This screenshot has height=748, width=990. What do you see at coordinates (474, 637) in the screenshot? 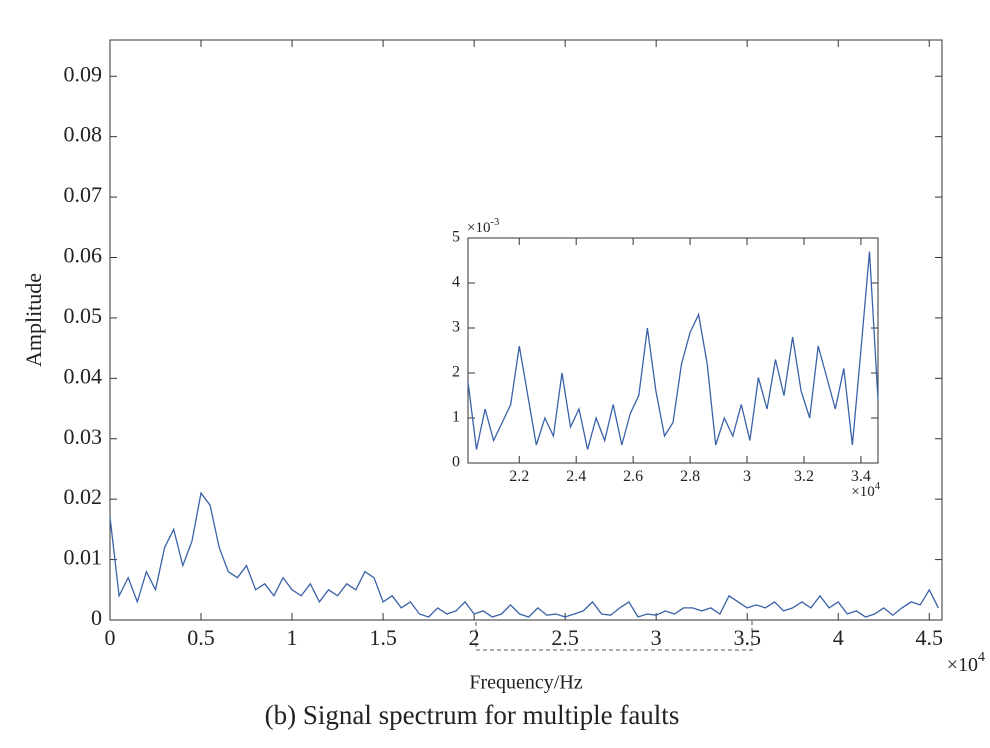
I see `x-tick-label: 2` at bounding box center [474, 637].